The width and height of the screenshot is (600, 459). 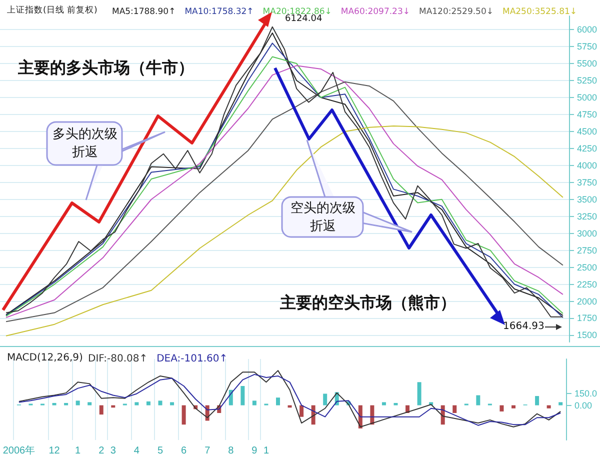 What do you see at coordinates (118, 359) in the screenshot?
I see `series-label: DIF:-80.08↑` at bounding box center [118, 359].